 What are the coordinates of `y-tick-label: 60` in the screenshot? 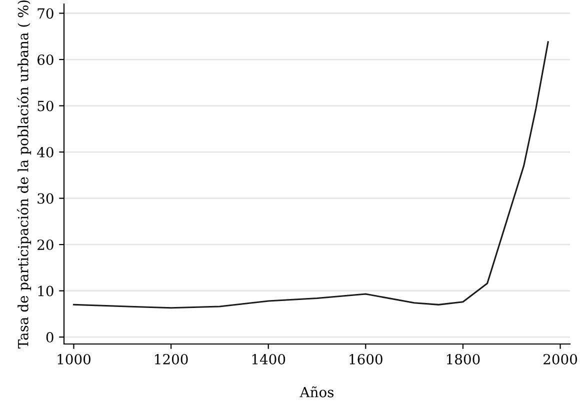 It's located at (46, 59).